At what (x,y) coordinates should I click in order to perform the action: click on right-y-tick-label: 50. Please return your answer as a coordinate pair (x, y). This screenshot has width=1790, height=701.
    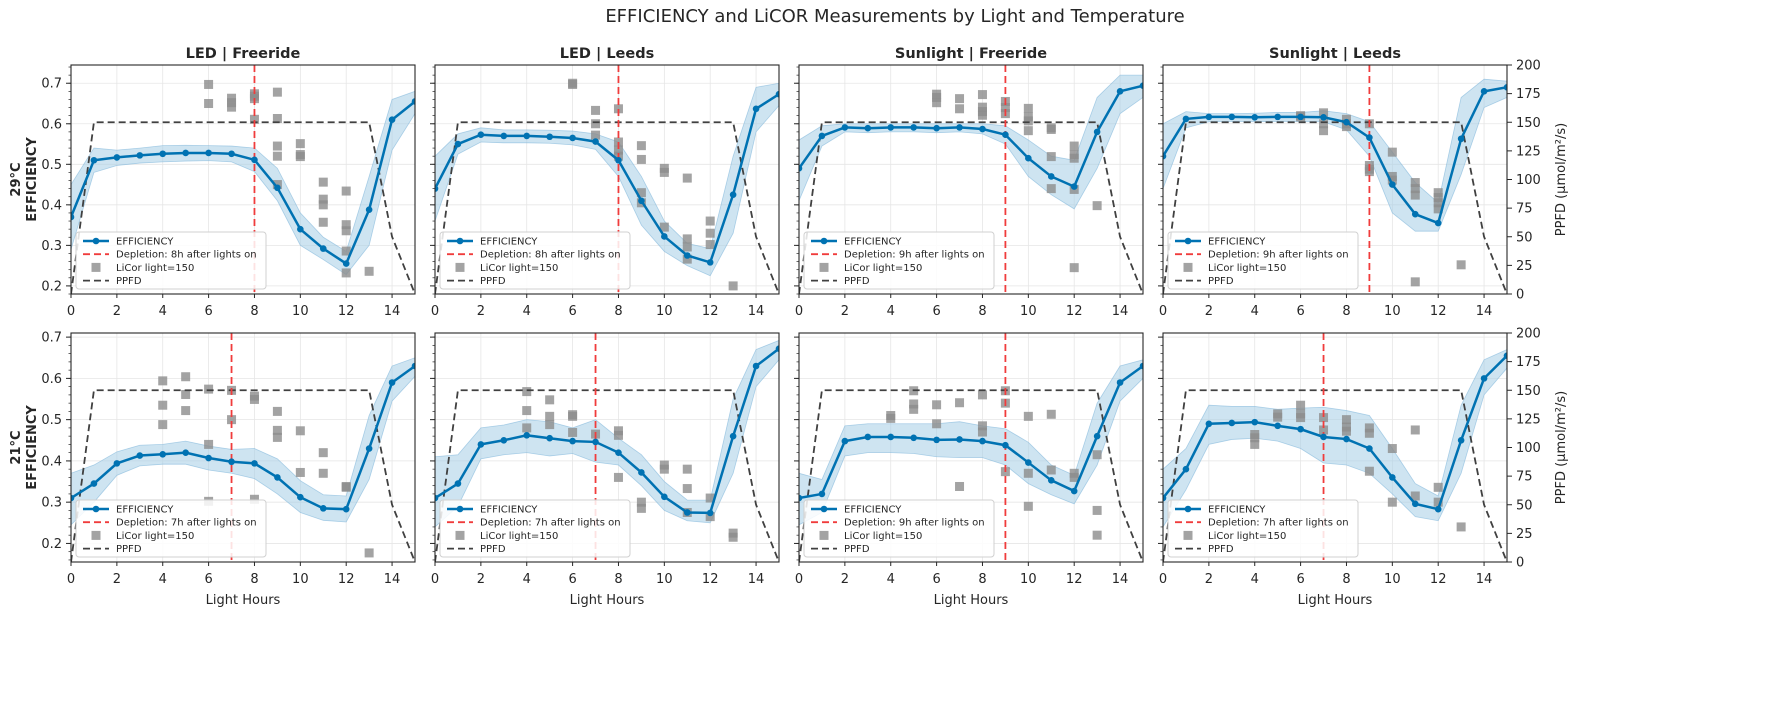
    Looking at the image, I should click on (1524, 505).